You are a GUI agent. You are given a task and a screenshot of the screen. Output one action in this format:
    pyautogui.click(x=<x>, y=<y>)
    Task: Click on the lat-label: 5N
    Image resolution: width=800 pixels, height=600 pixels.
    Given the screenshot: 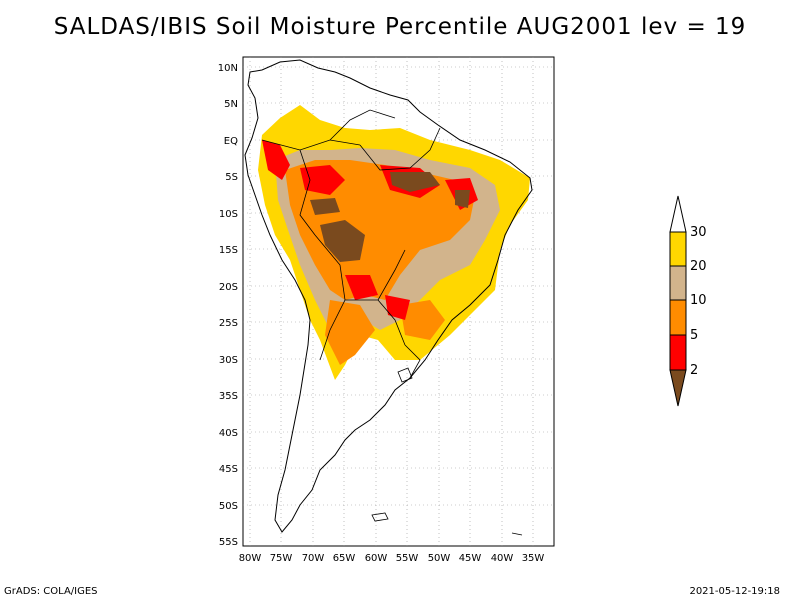 What is the action you would take?
    pyautogui.click(x=231, y=104)
    